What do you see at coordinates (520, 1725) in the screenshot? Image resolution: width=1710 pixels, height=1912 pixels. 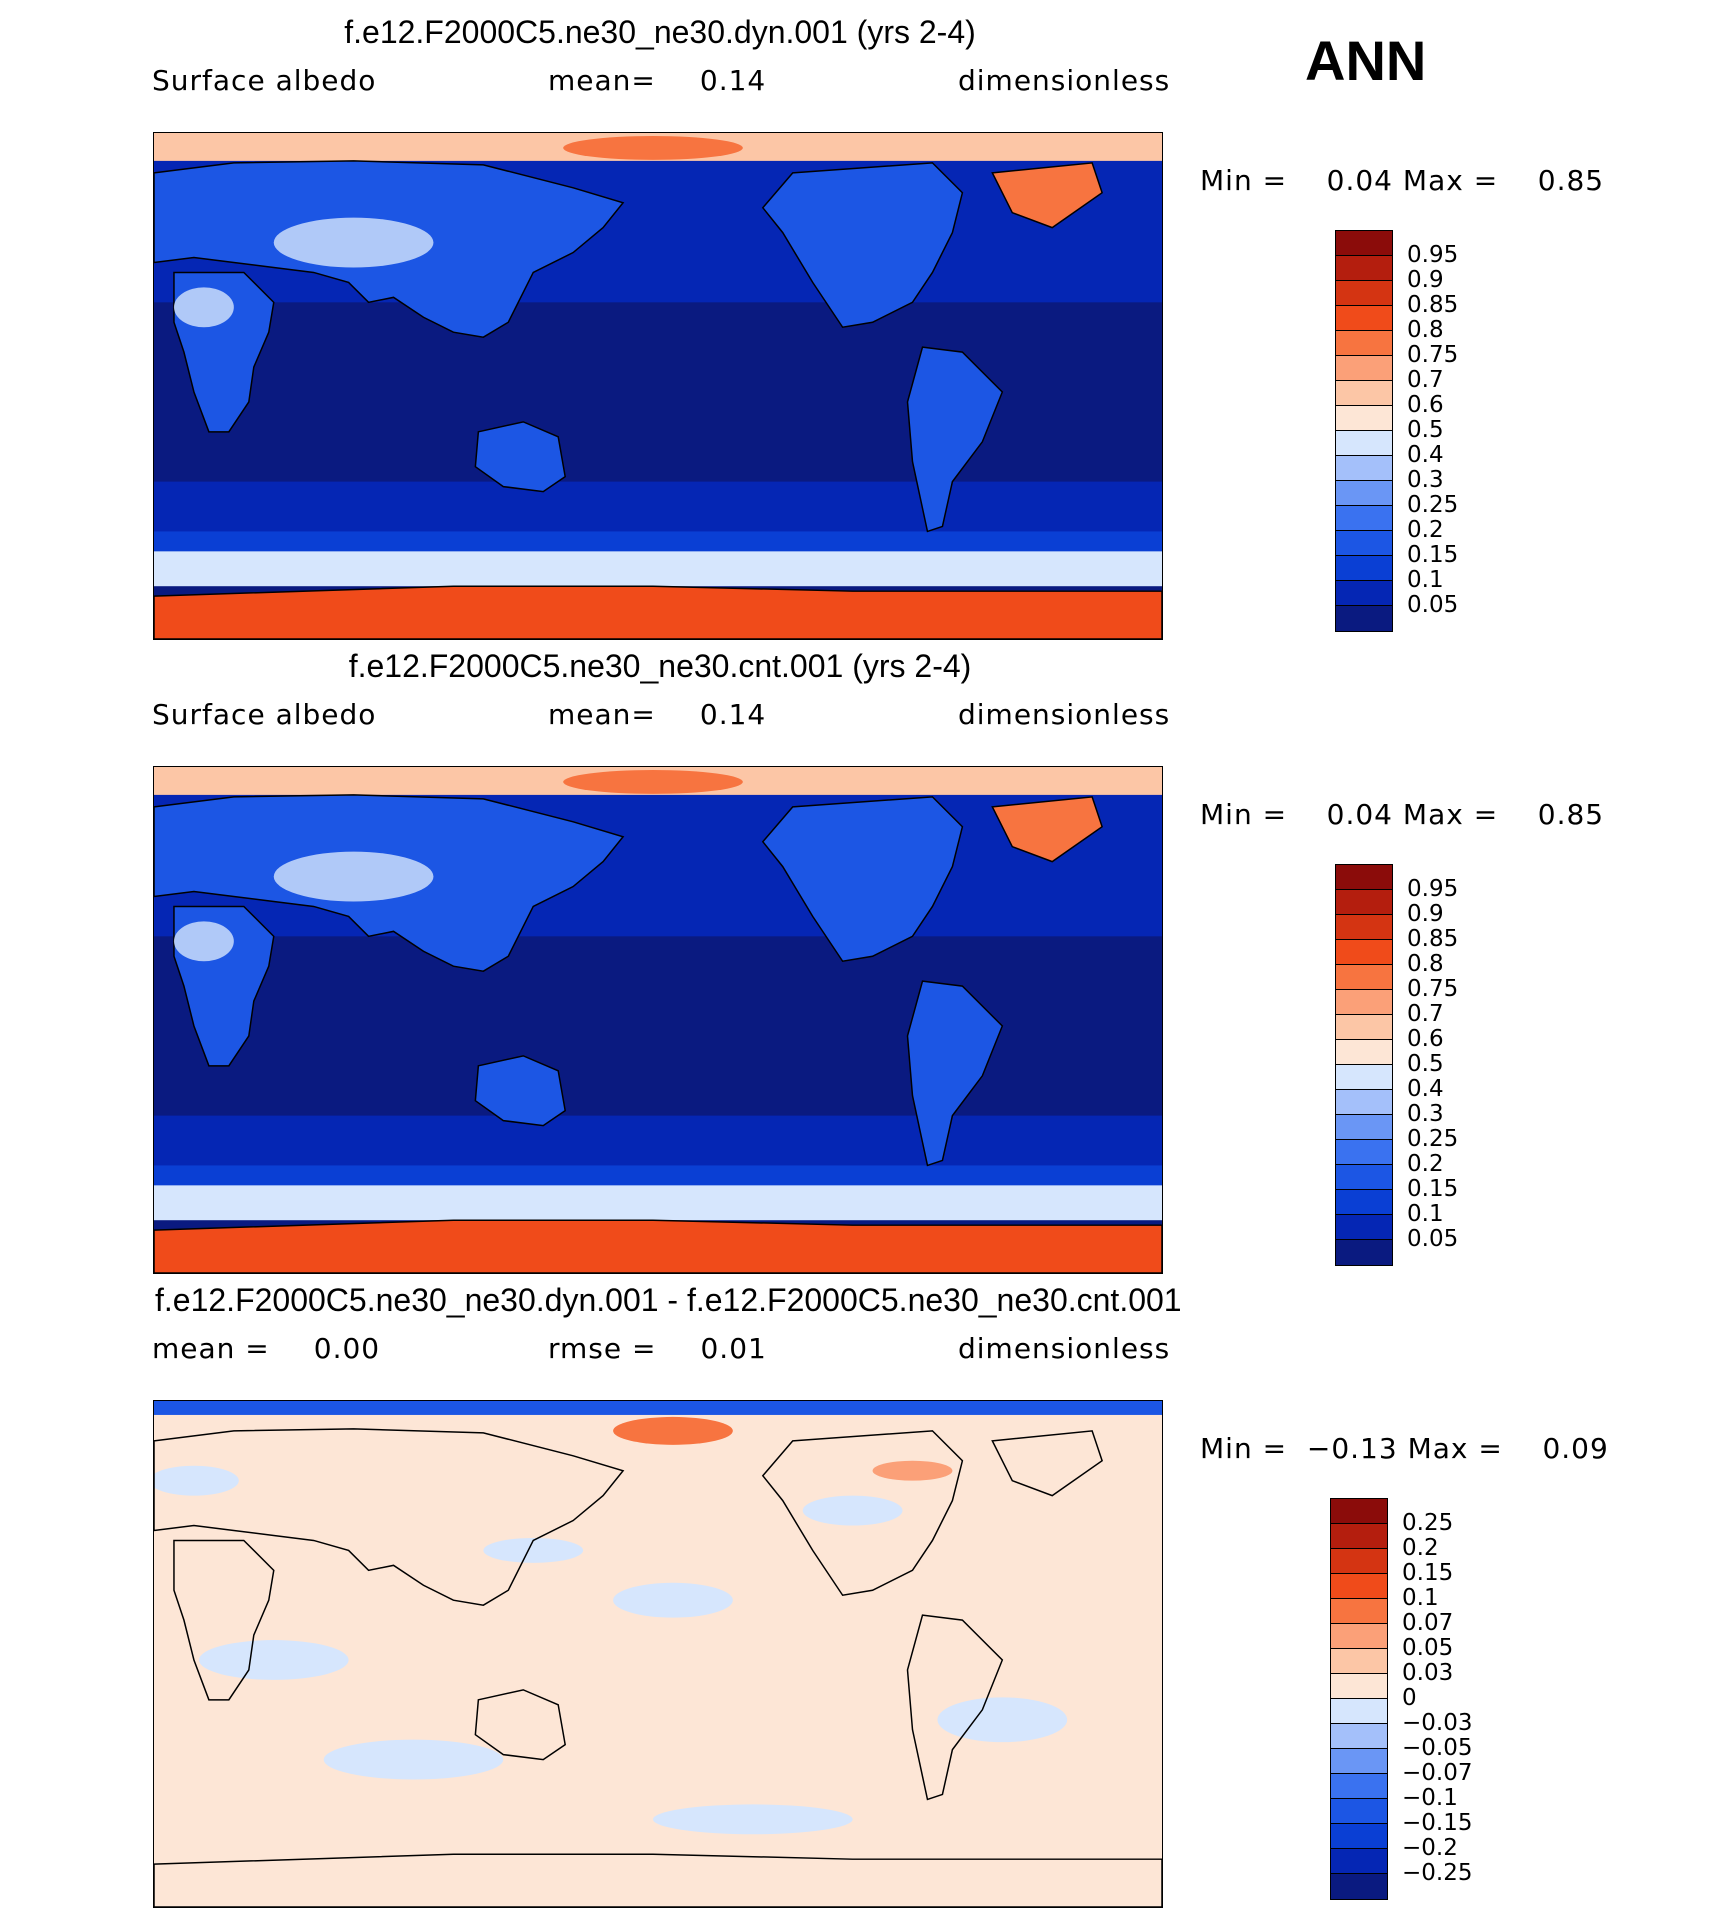 I see `coastline-australia` at bounding box center [520, 1725].